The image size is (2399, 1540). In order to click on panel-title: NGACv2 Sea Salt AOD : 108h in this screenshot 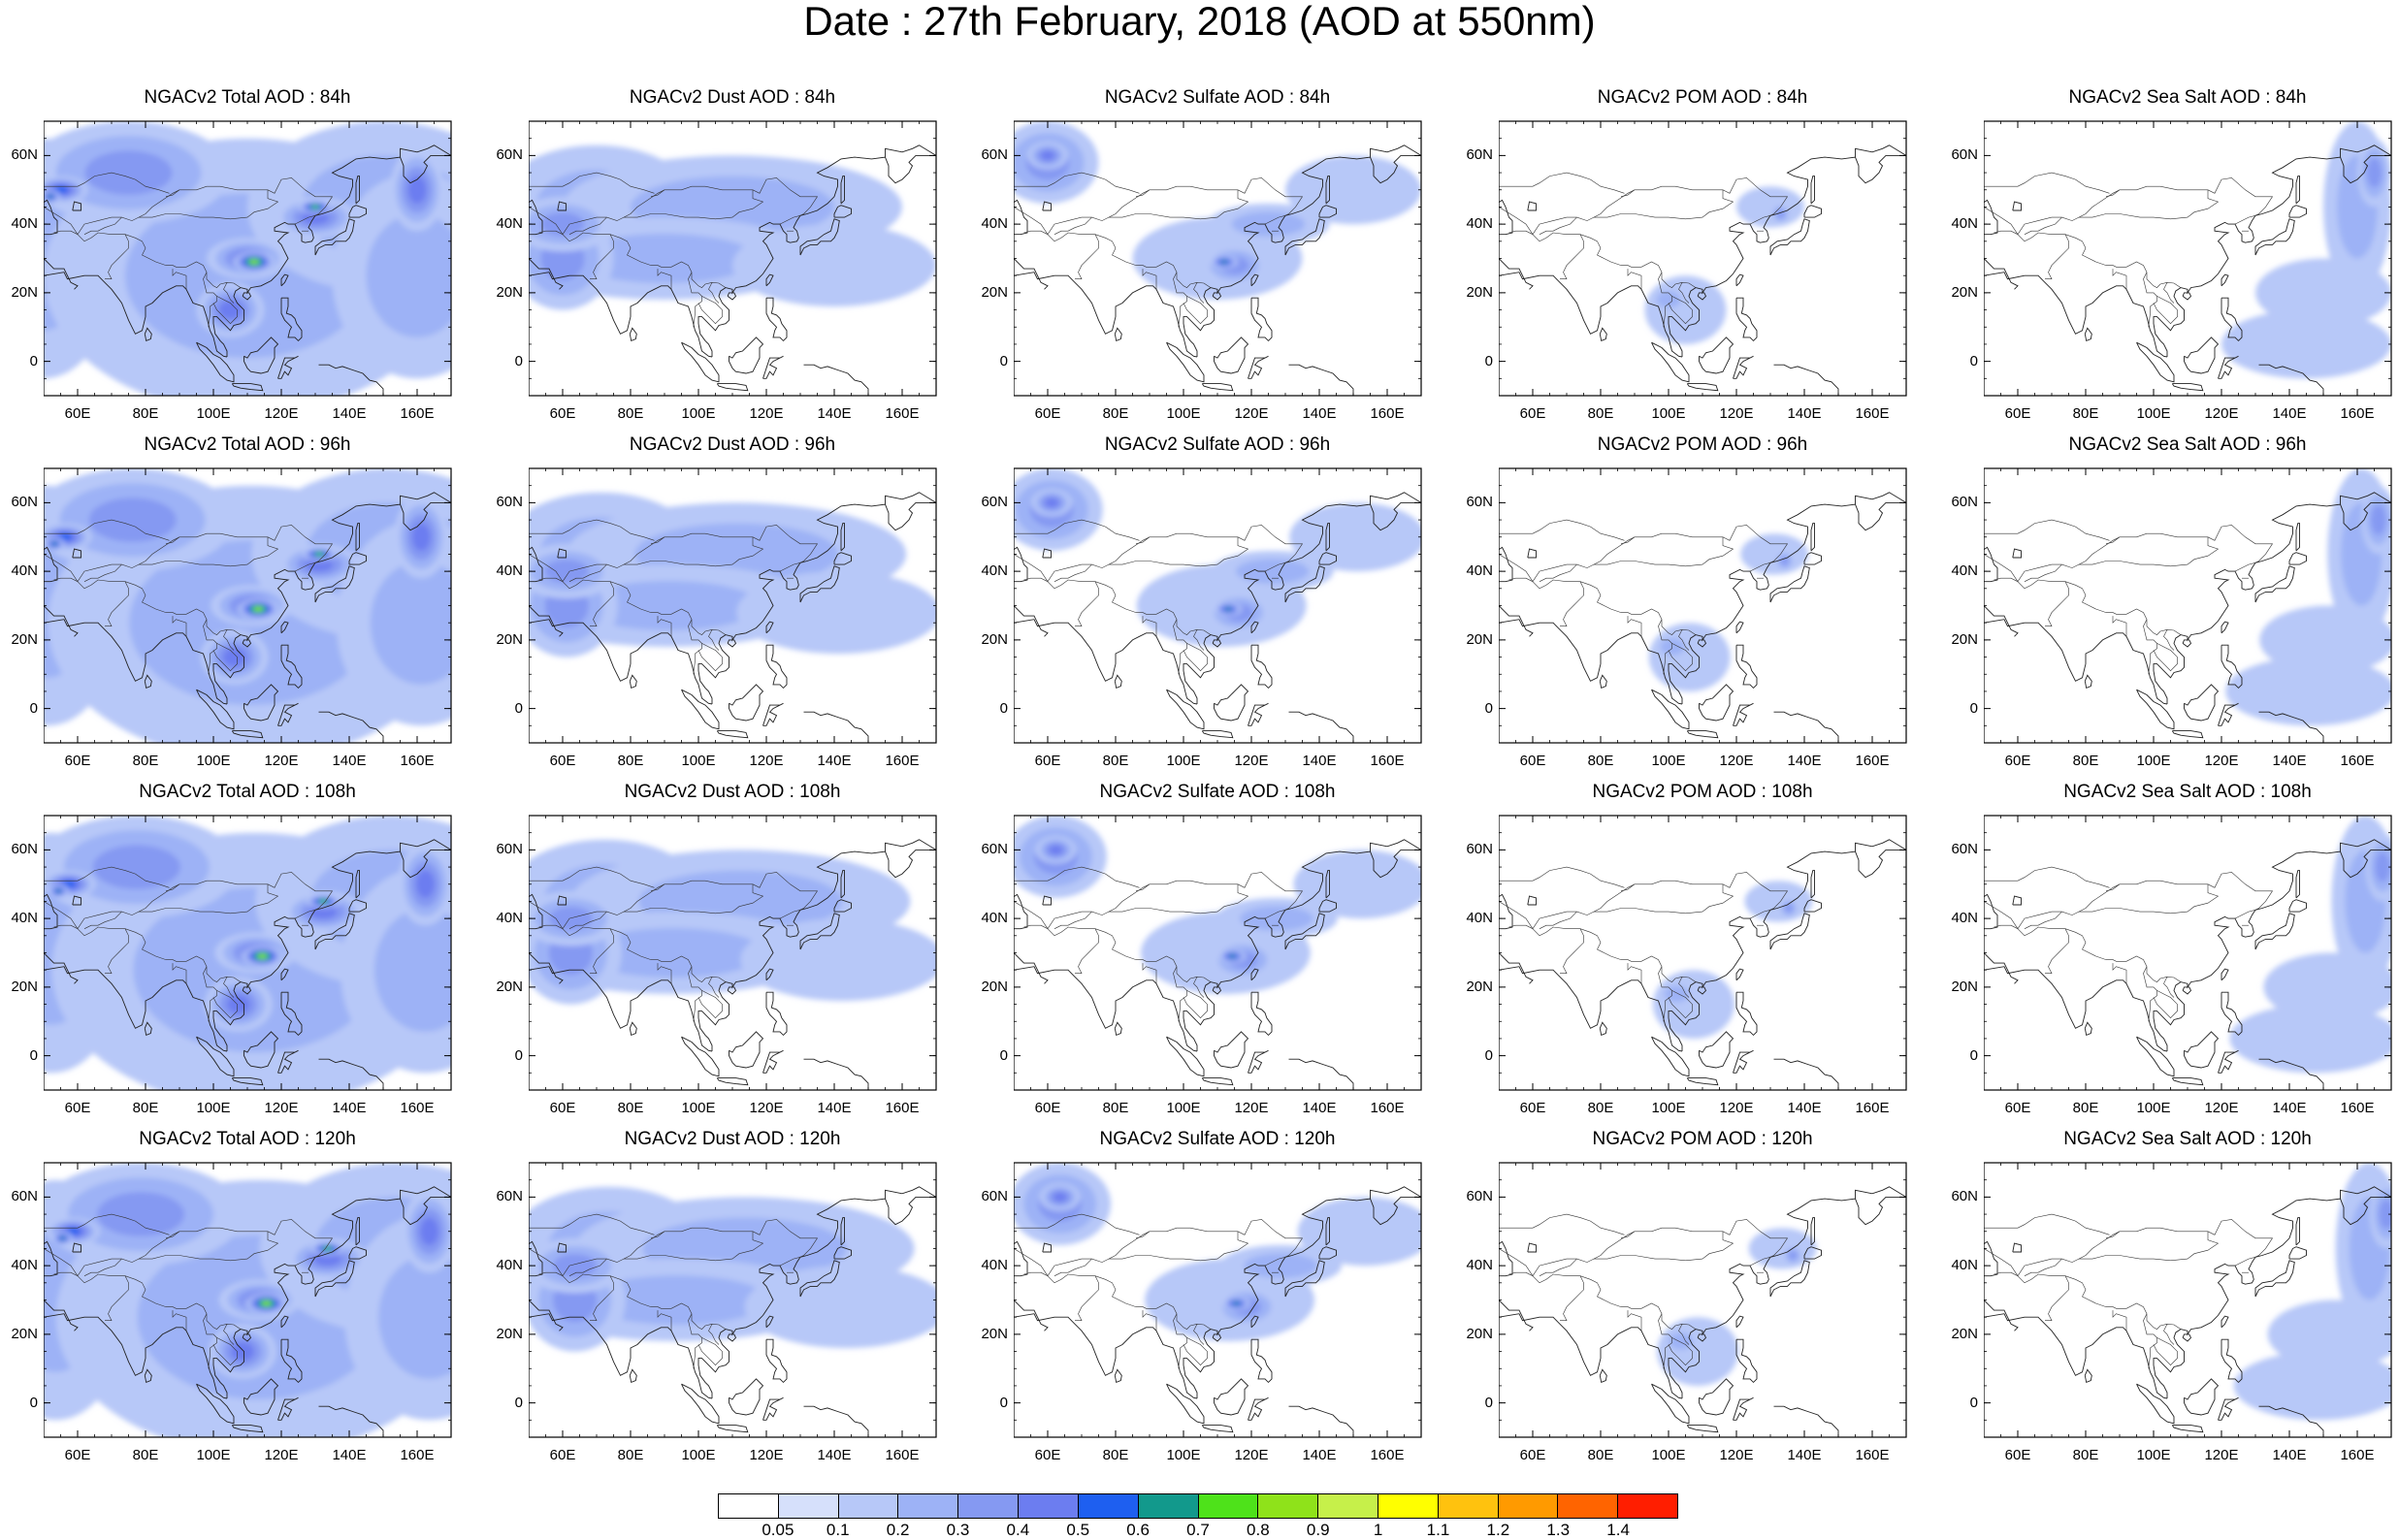, I will do `click(2188, 792)`.